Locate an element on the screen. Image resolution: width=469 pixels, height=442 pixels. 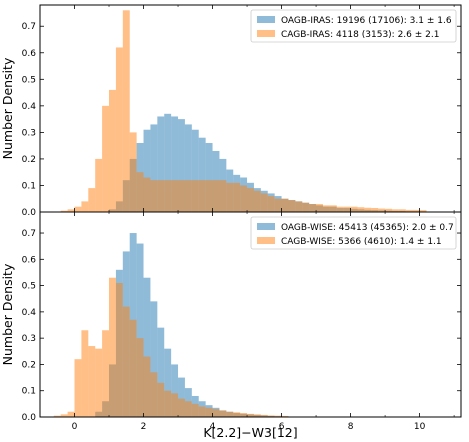
bottom-x-tick-label-2: 2 is located at coordinates (144, 427).